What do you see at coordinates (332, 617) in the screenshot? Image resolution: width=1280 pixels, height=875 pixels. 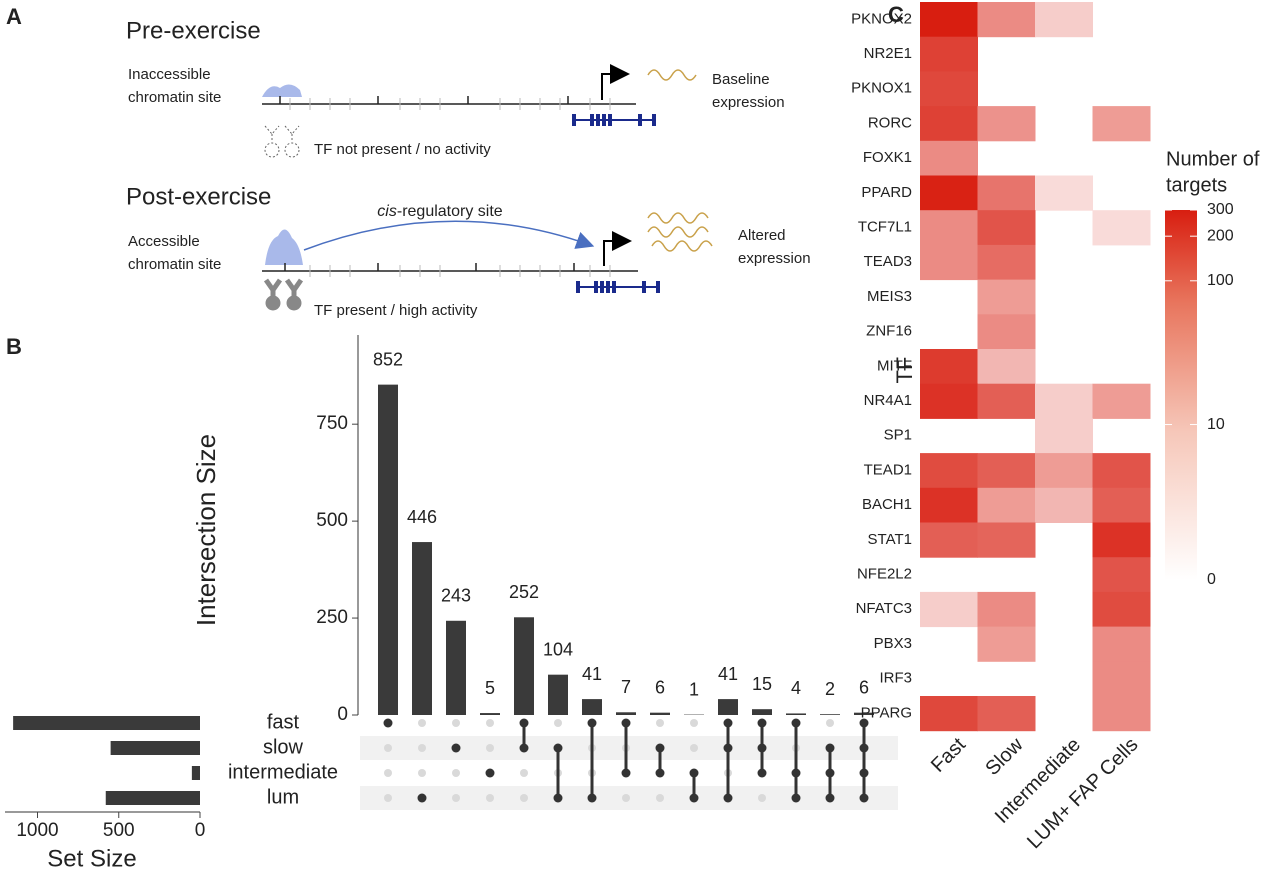 I see `y-tick-label: 250` at bounding box center [332, 617].